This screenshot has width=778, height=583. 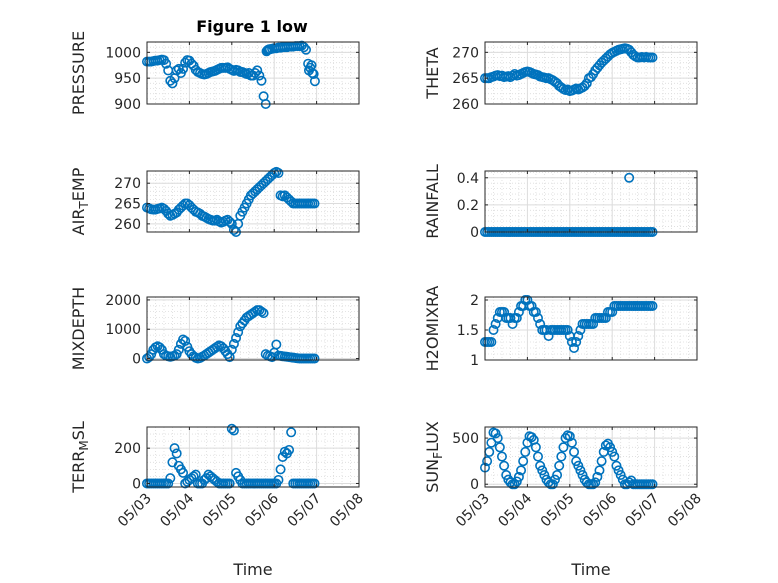 I want to click on y-tick-label: 1.5, so click(x=468, y=331).